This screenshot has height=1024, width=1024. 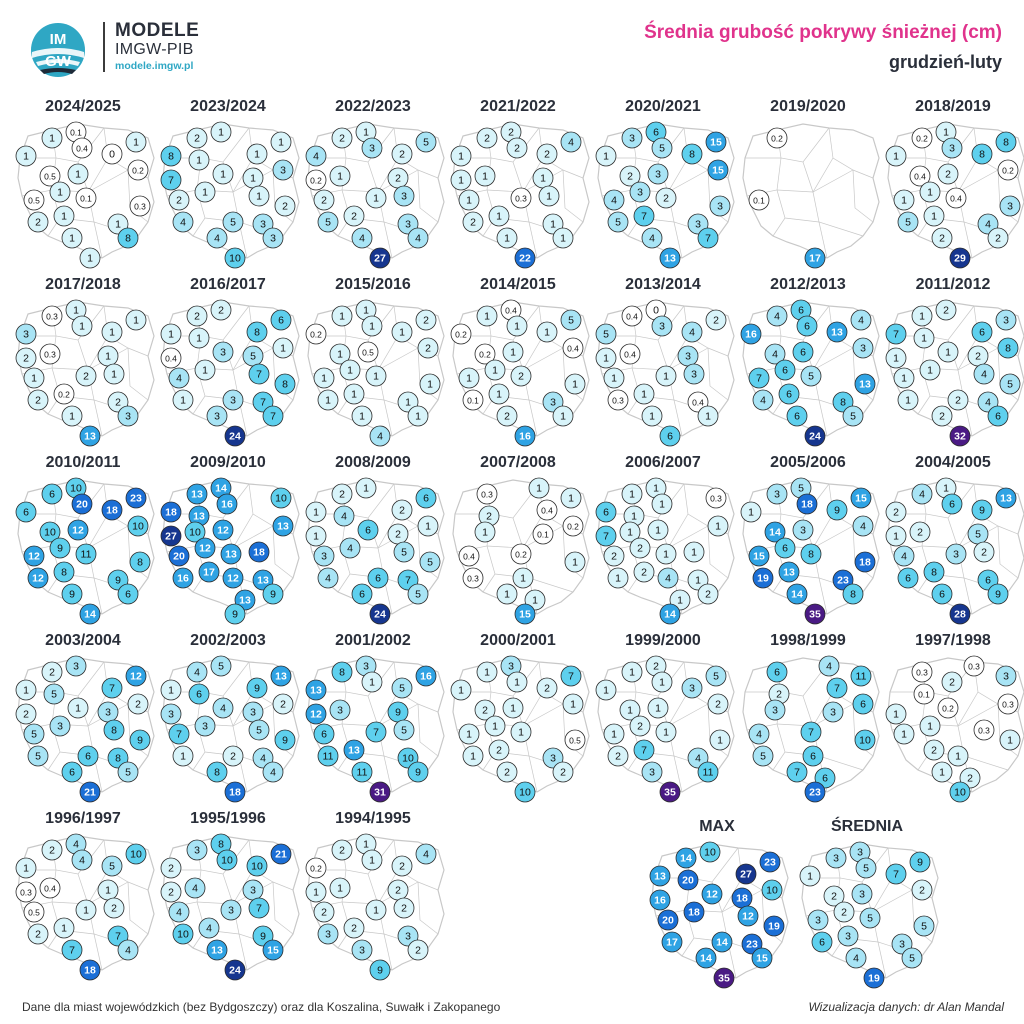 What do you see at coordinates (808, 366) in the screenshot?
I see `season-panel-2012-2013: 2012/2013 4 6 4 16 6 13 3 4 6 7 6 5 13 4 6 8 6 5 24` at bounding box center [808, 366].